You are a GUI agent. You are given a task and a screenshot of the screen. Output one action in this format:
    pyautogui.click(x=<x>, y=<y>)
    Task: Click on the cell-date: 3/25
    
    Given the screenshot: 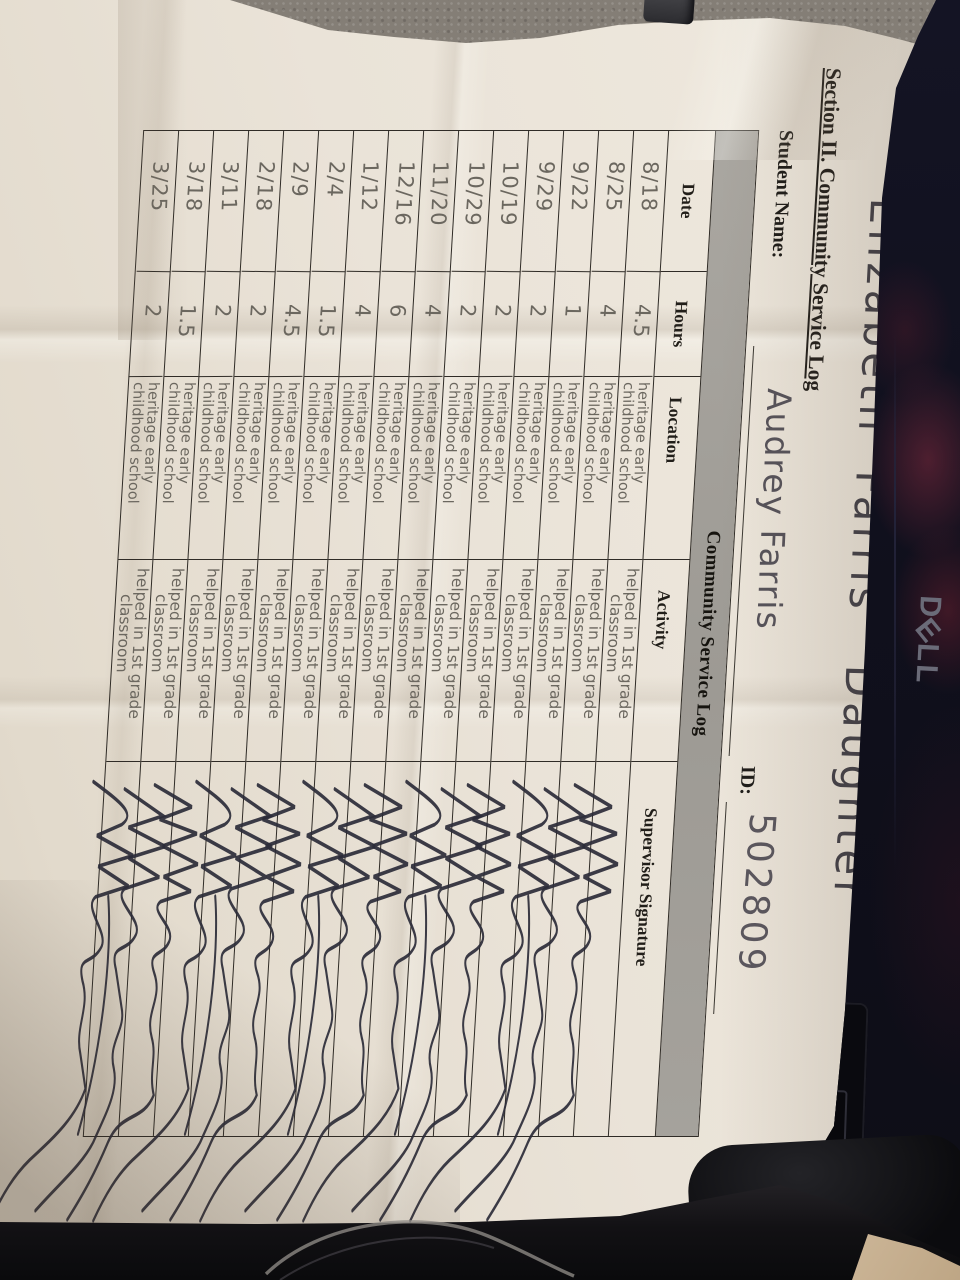 What is the action you would take?
    pyautogui.click(x=159, y=186)
    